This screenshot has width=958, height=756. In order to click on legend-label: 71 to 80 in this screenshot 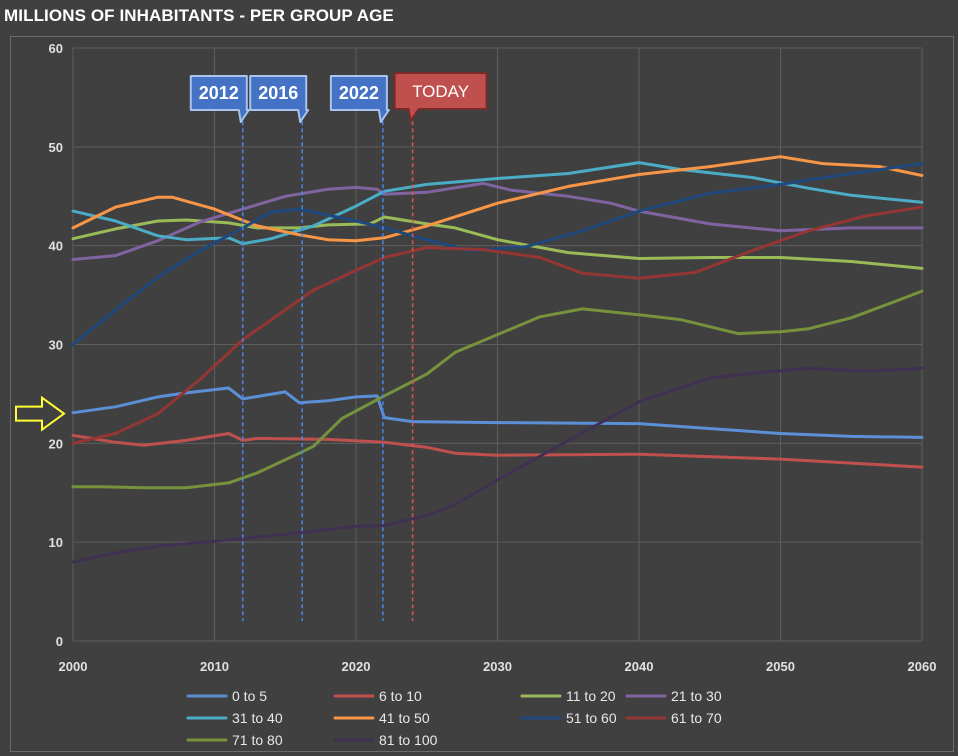, I will do `click(257, 740)`.